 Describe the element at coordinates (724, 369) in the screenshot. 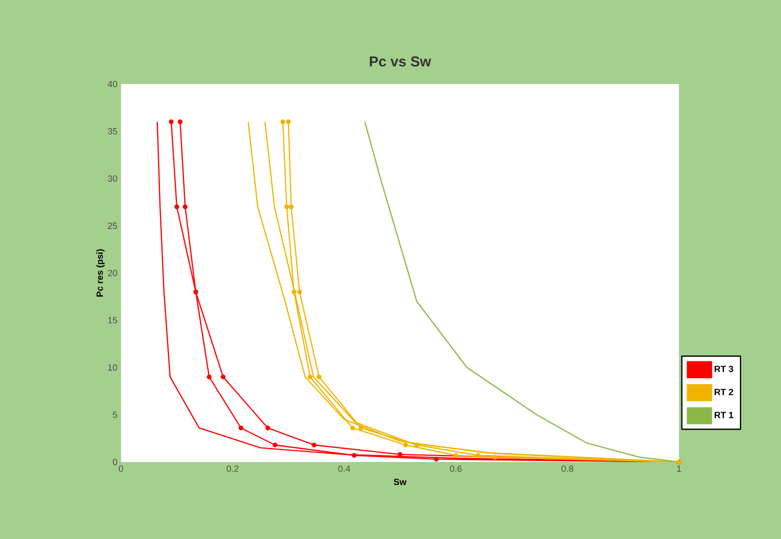

I see `legend-label: RT 3` at that location.